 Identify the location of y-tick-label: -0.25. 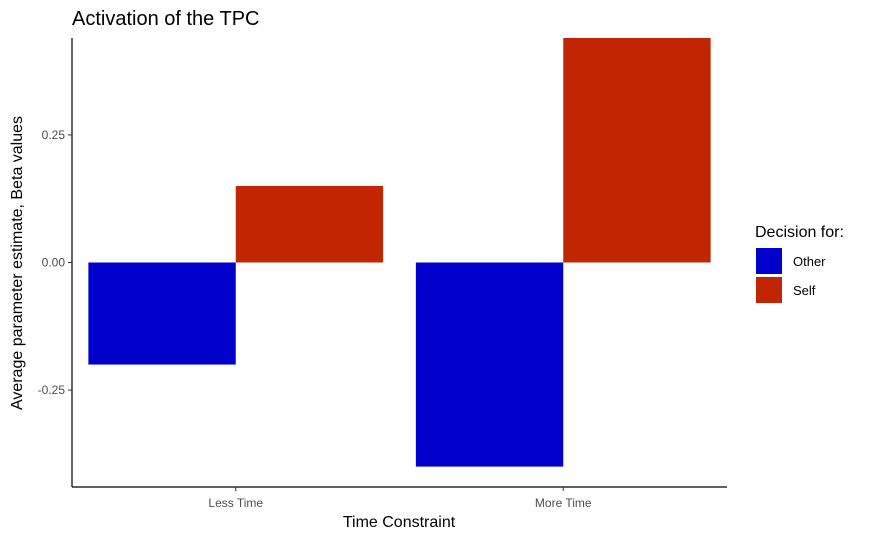
(52, 390).